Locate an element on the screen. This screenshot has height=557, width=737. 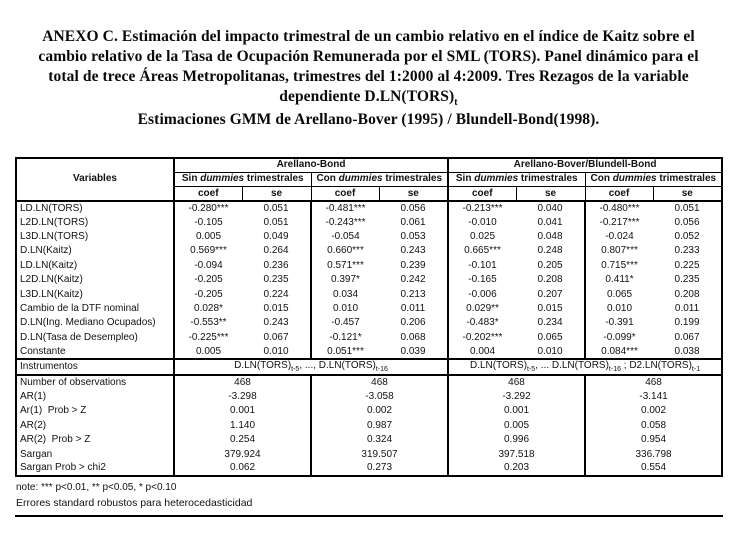
title-subscript: t is located at coordinates (456, 103).